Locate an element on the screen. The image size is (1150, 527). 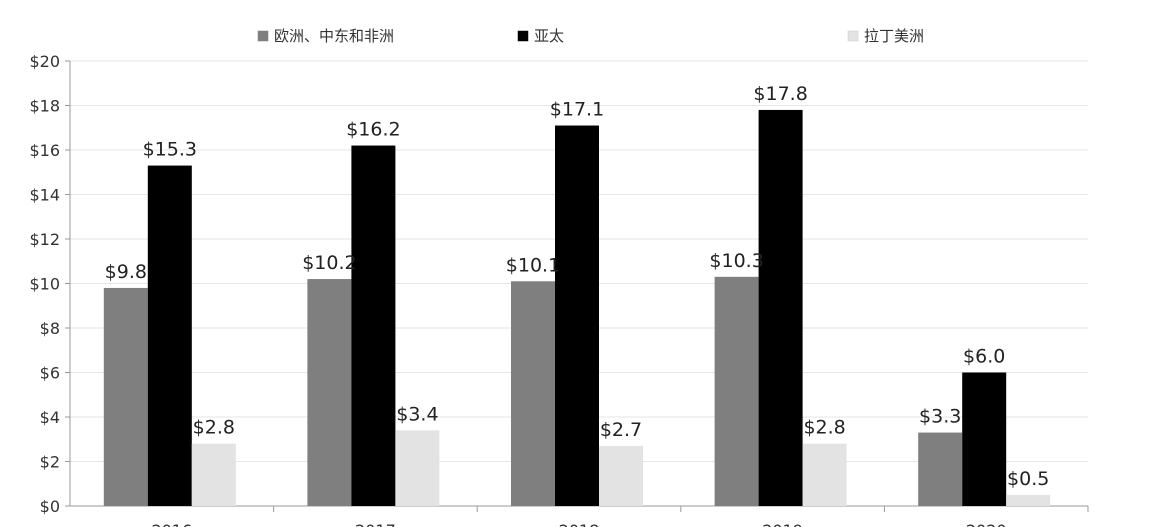
bar-value-label: $10.1 is located at coordinates (533, 265).